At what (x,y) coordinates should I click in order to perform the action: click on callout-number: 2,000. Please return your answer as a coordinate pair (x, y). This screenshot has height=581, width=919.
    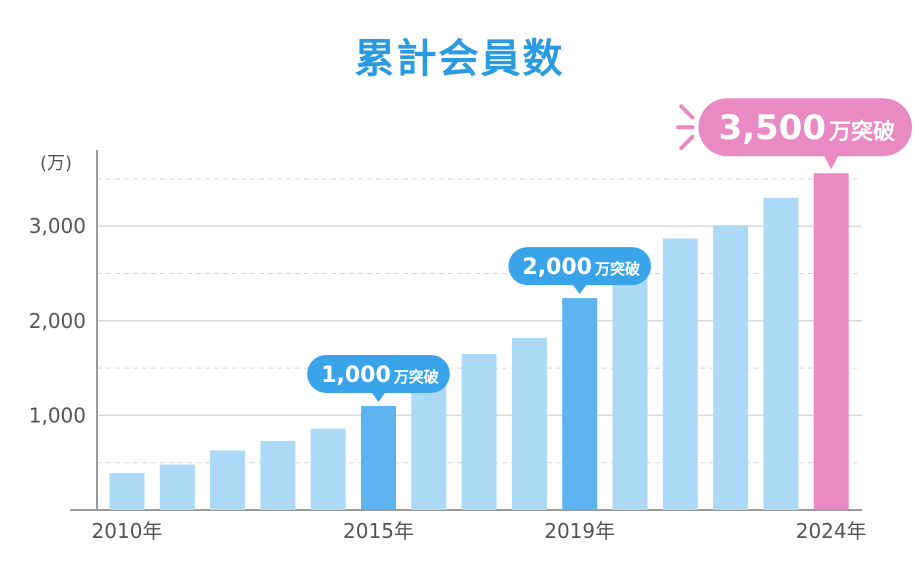
    Looking at the image, I should click on (557, 267).